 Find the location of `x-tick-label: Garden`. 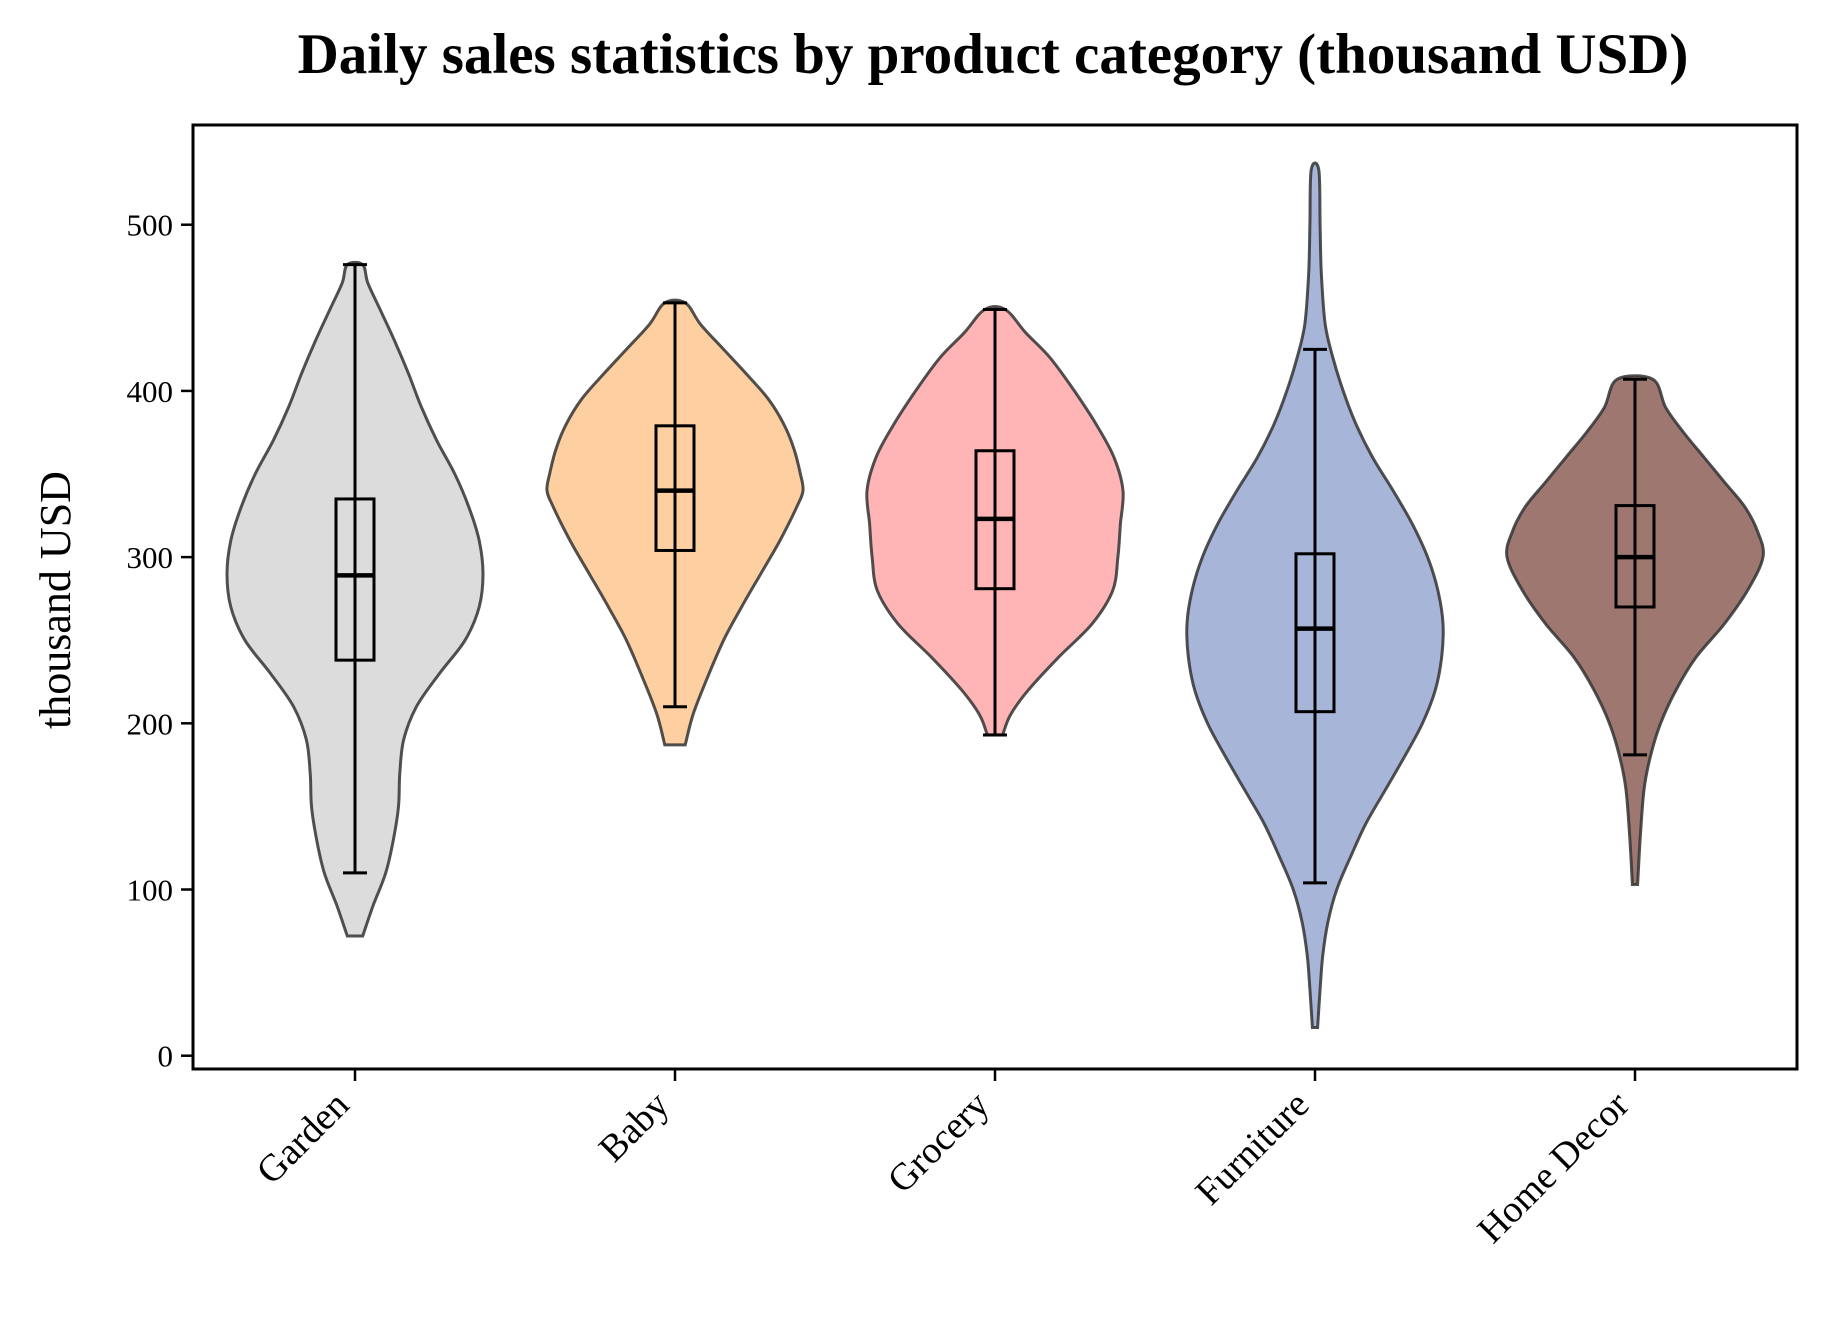

x-tick-label: Garden is located at coordinates (303, 1138).